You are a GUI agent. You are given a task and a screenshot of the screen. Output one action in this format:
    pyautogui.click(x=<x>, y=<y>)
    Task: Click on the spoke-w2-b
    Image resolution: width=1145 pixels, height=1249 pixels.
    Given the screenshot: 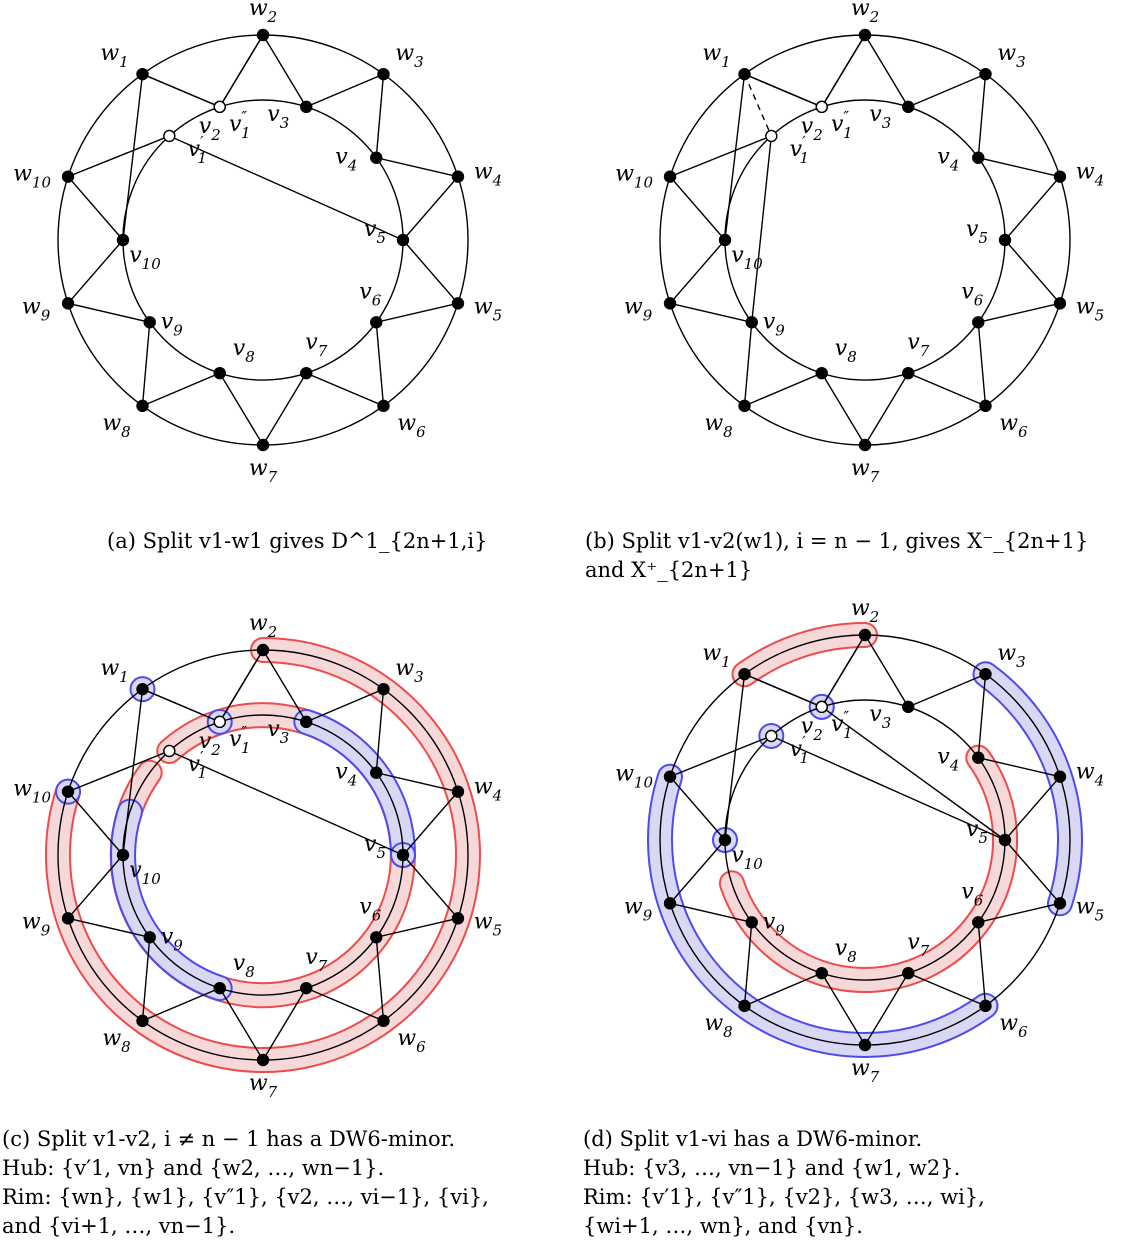 What is the action you would take?
    pyautogui.click(x=284, y=71)
    